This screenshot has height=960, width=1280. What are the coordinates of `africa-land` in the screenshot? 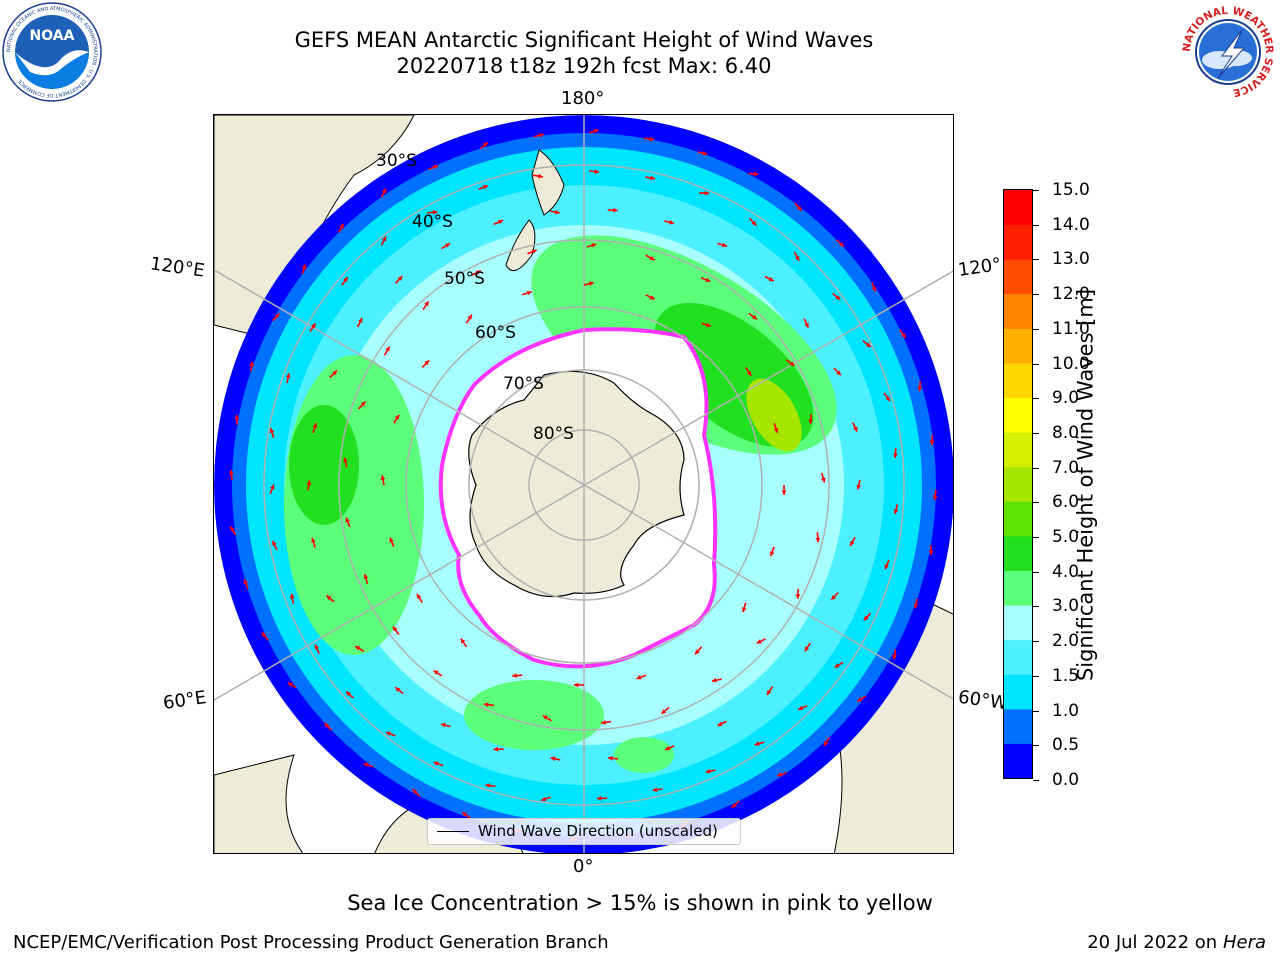 It's located at (259, 803).